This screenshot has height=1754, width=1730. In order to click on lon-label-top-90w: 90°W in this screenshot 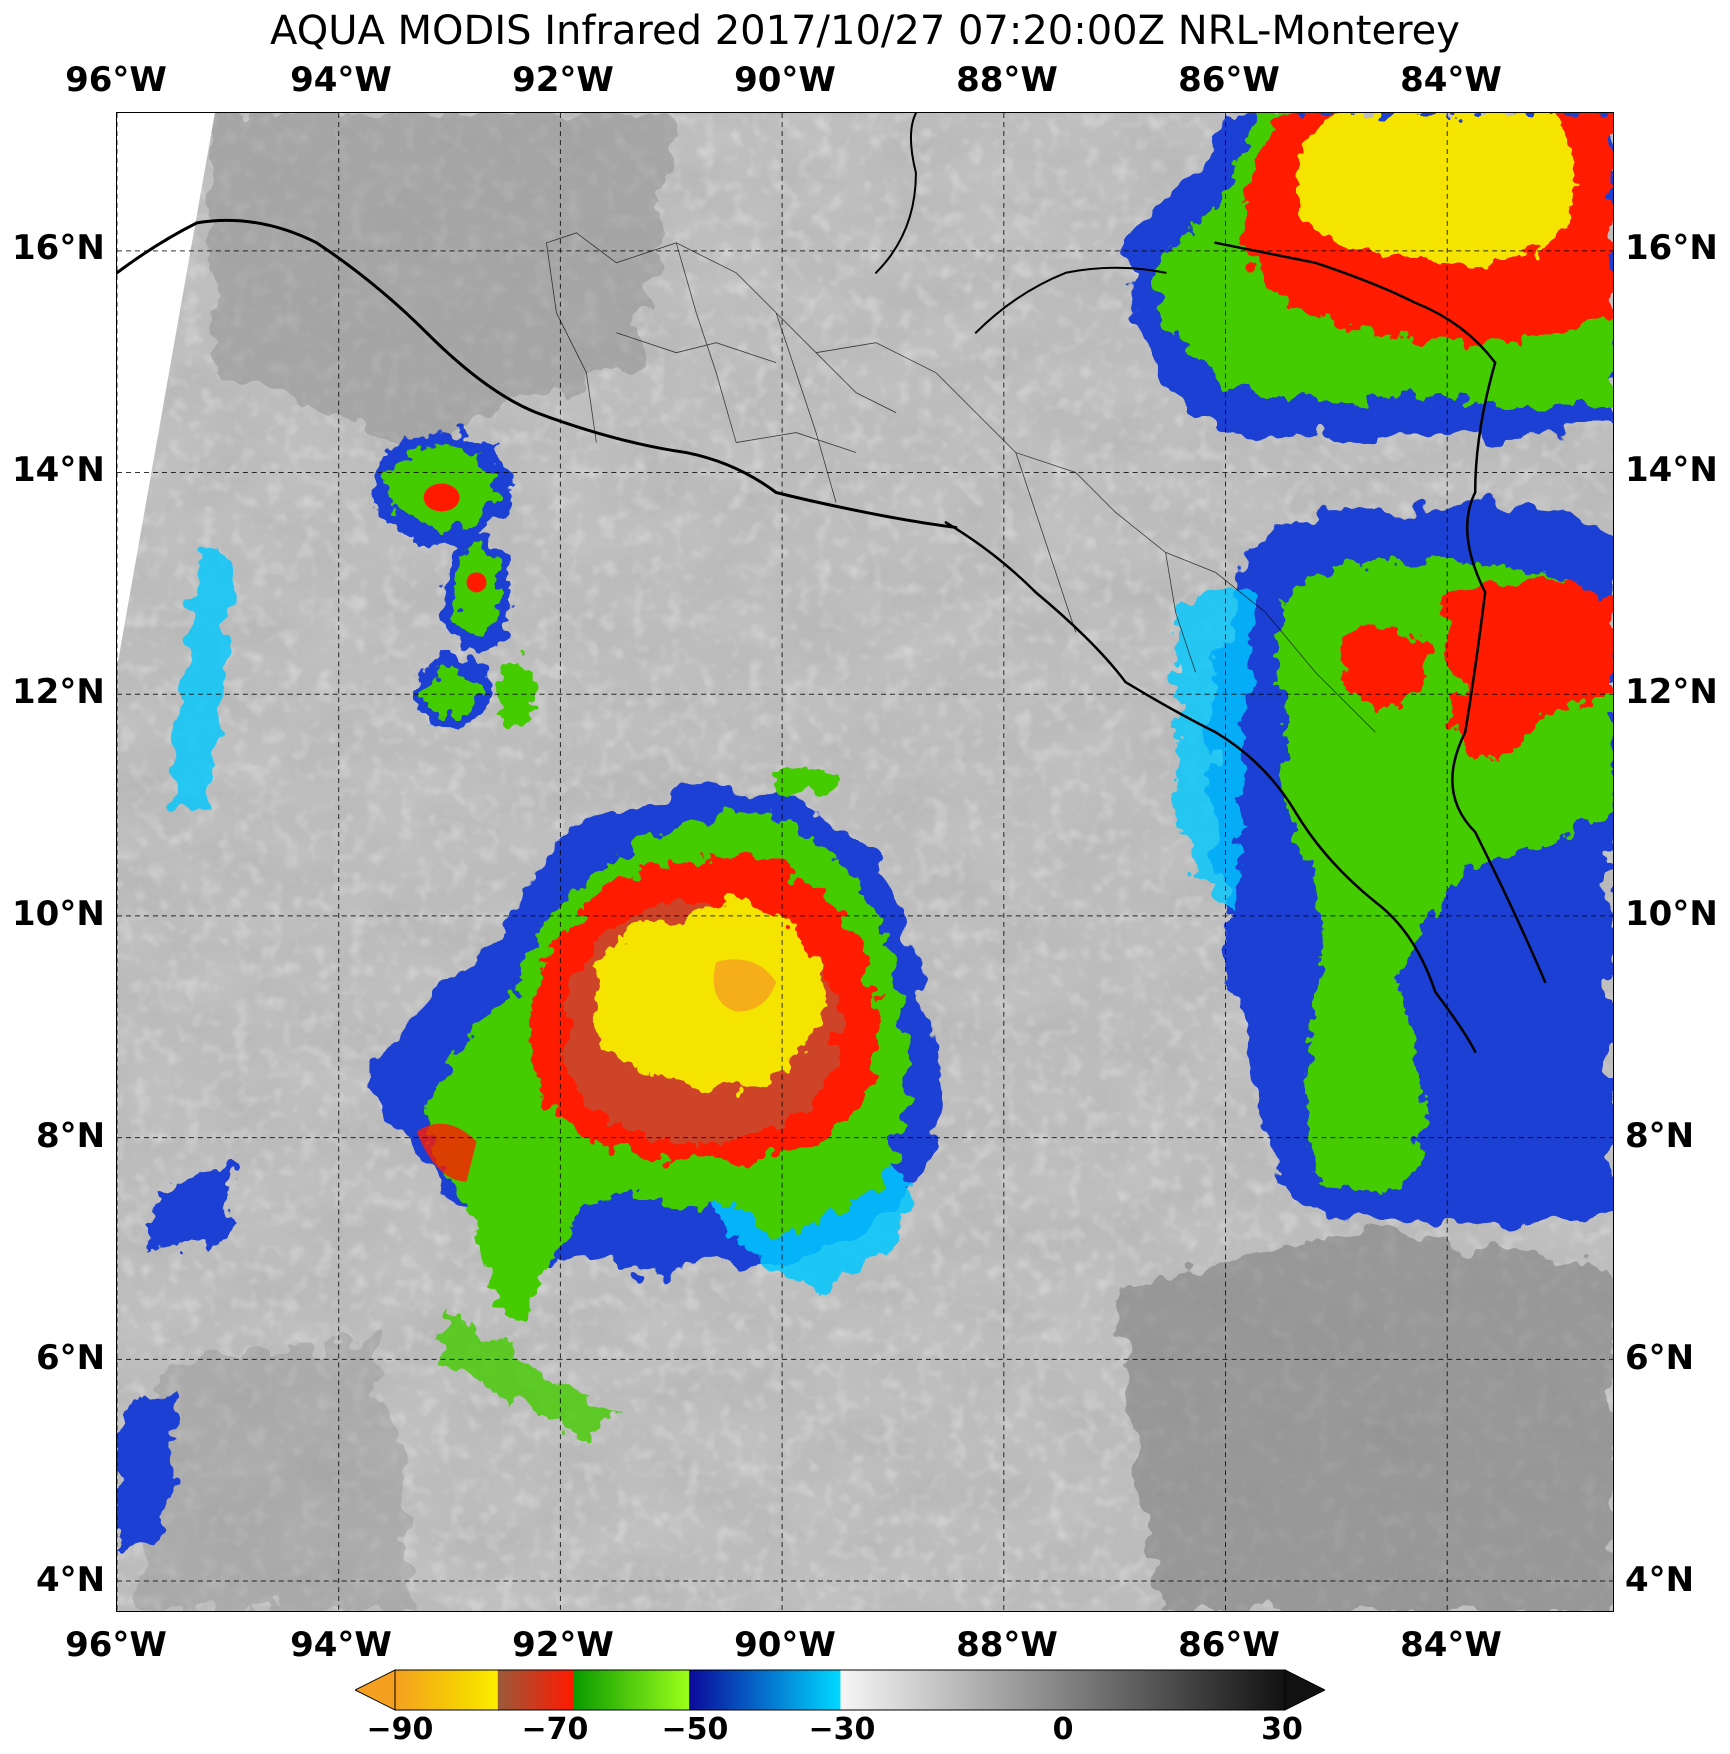, I will do `click(785, 80)`.